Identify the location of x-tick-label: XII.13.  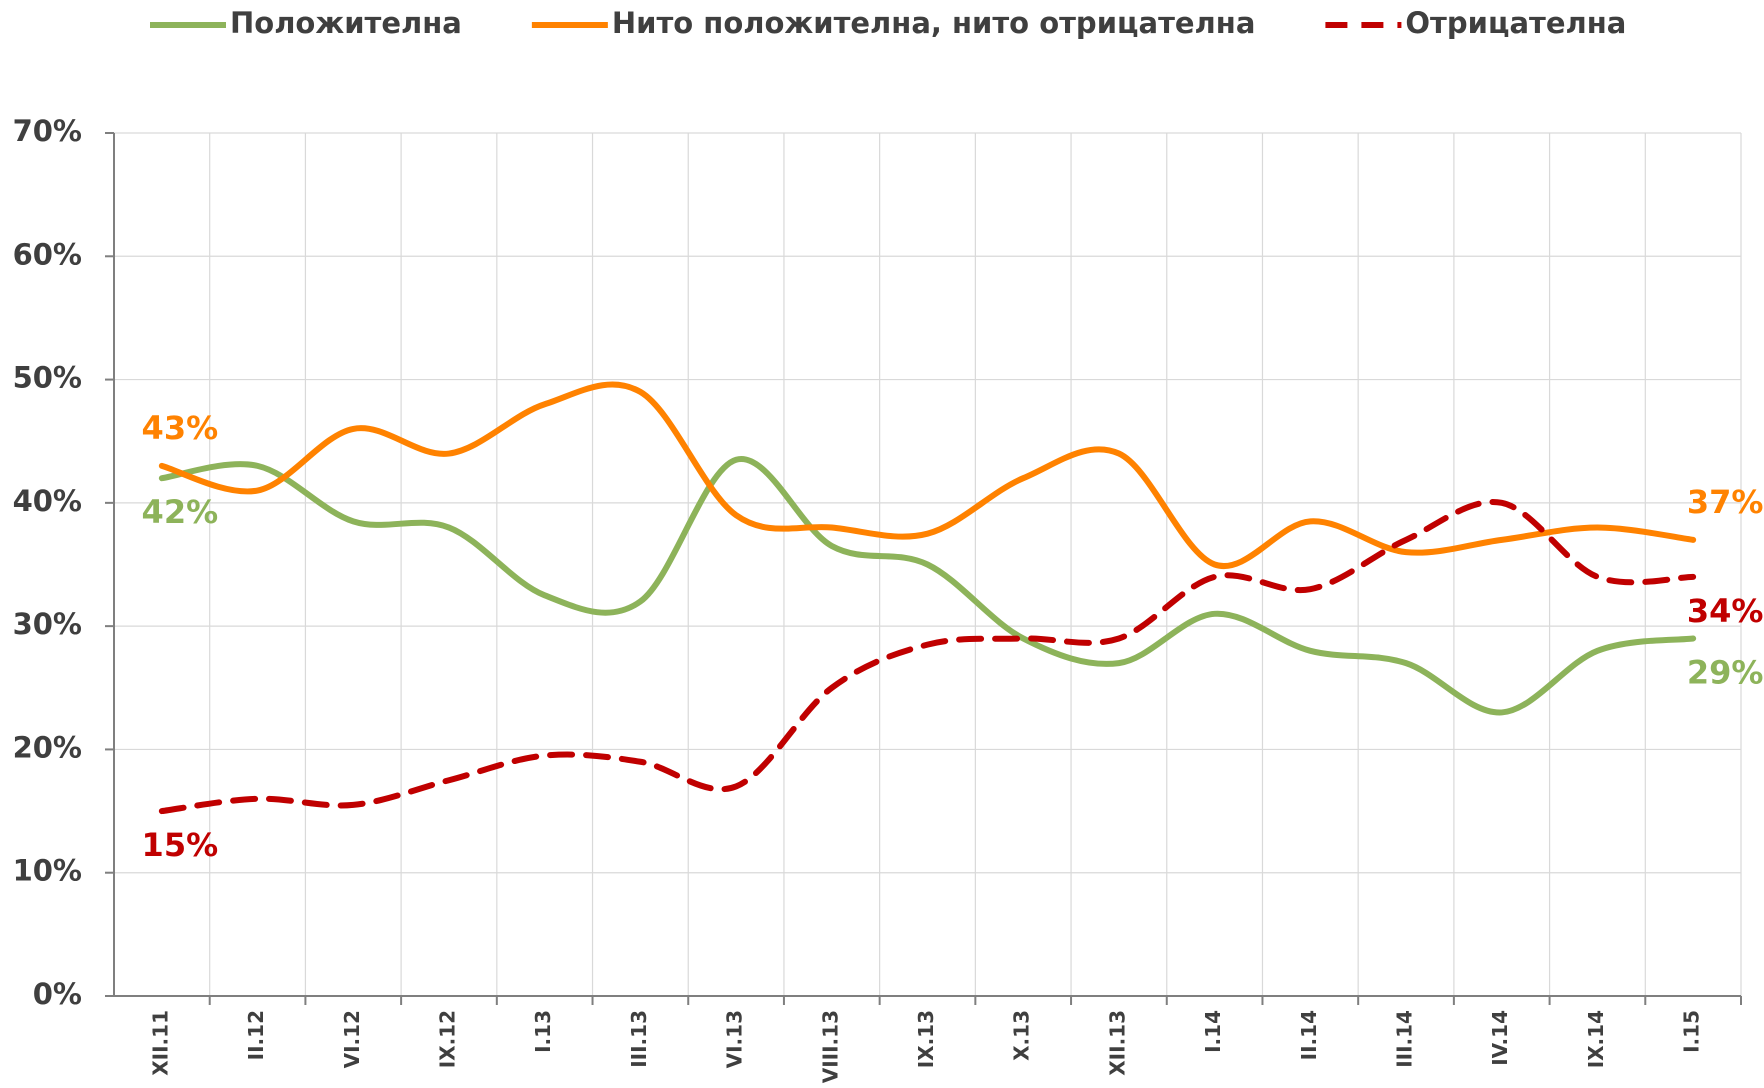
(1117, 1043).